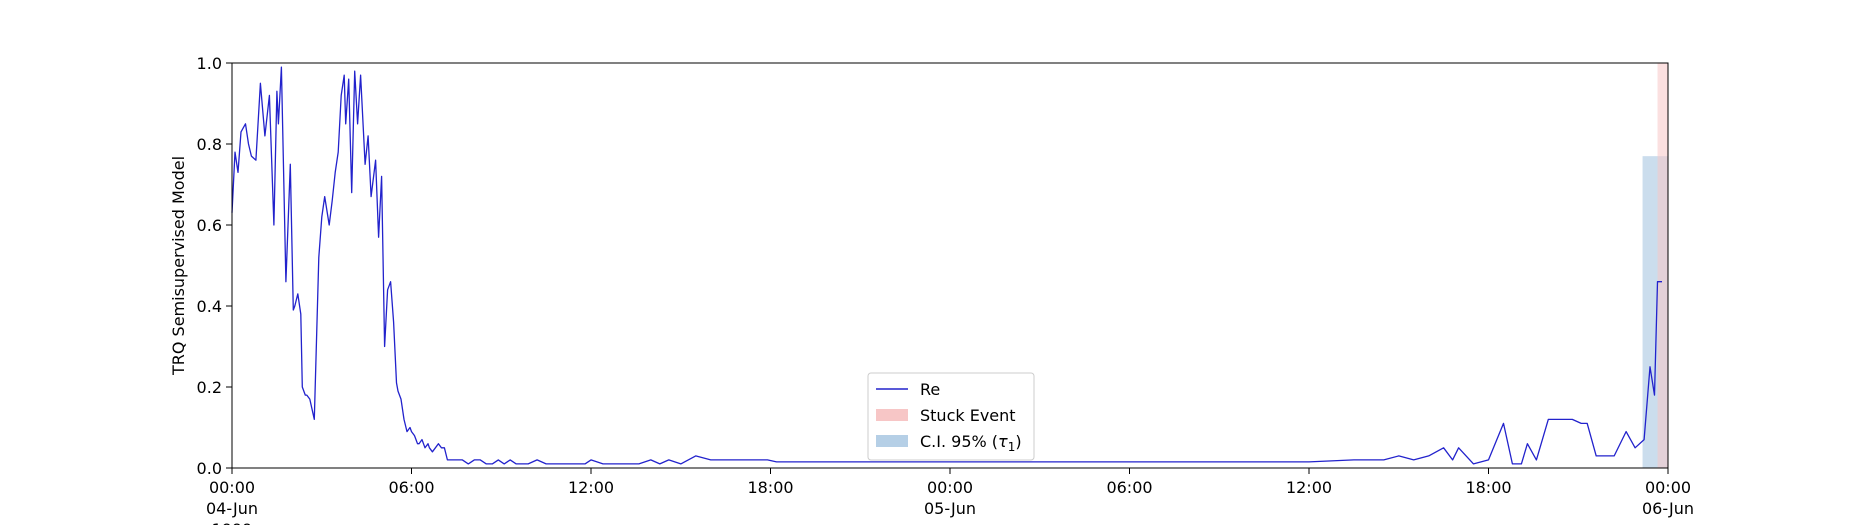 The height and width of the screenshot is (525, 1850). What do you see at coordinates (209, 144) in the screenshot?
I see `y-tick-label: 0.8` at bounding box center [209, 144].